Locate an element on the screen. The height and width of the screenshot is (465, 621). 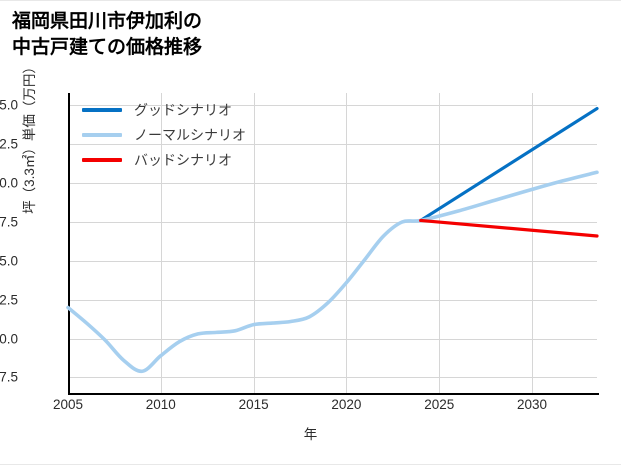
chart-legend: グッドシナリオ ノーマルシナリオ バッドシナリオ is located at coordinates (164, 134).